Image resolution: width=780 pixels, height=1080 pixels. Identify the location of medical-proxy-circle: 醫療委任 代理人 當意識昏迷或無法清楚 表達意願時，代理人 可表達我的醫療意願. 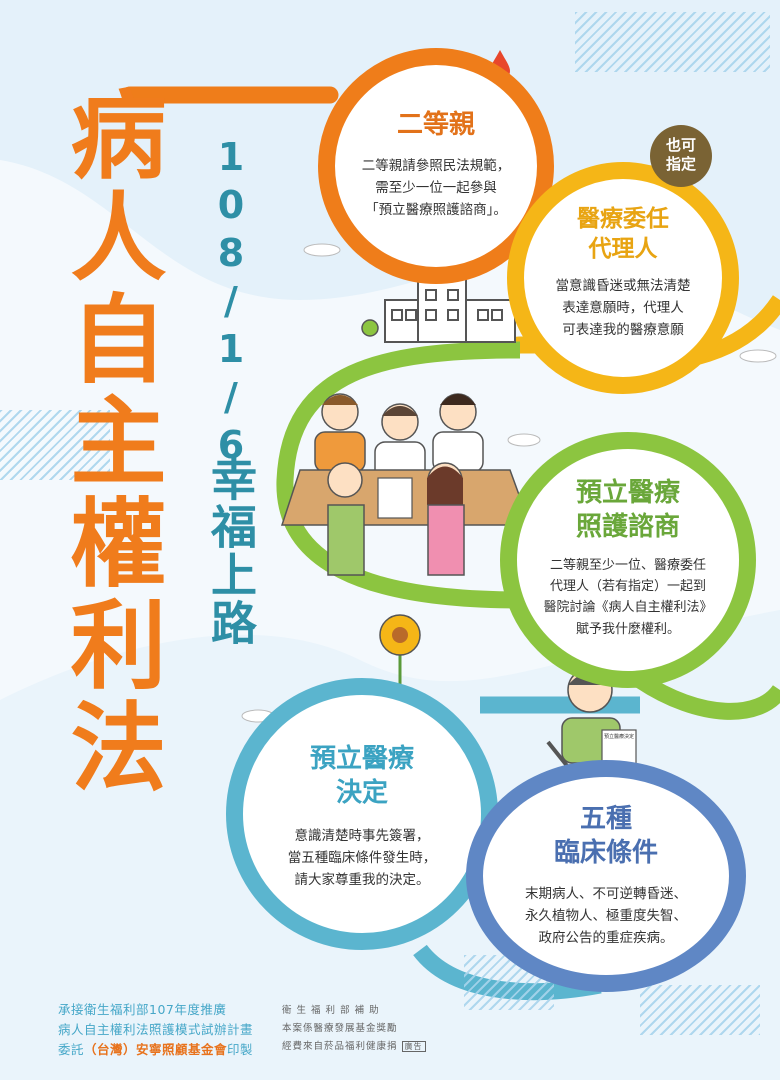
(623, 278).